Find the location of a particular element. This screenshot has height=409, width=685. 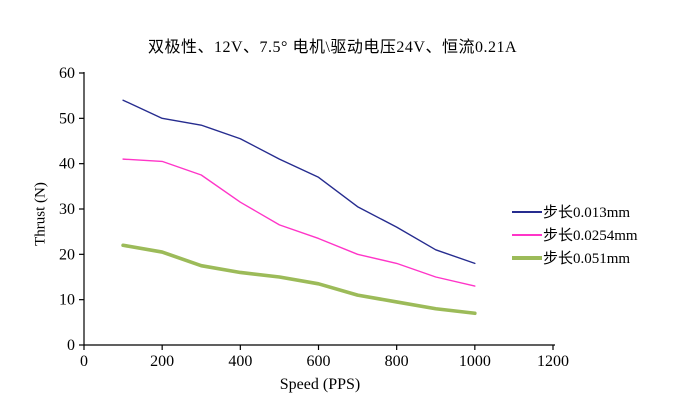

legend-item-2: 步长0.0254mm is located at coordinates (575, 234).